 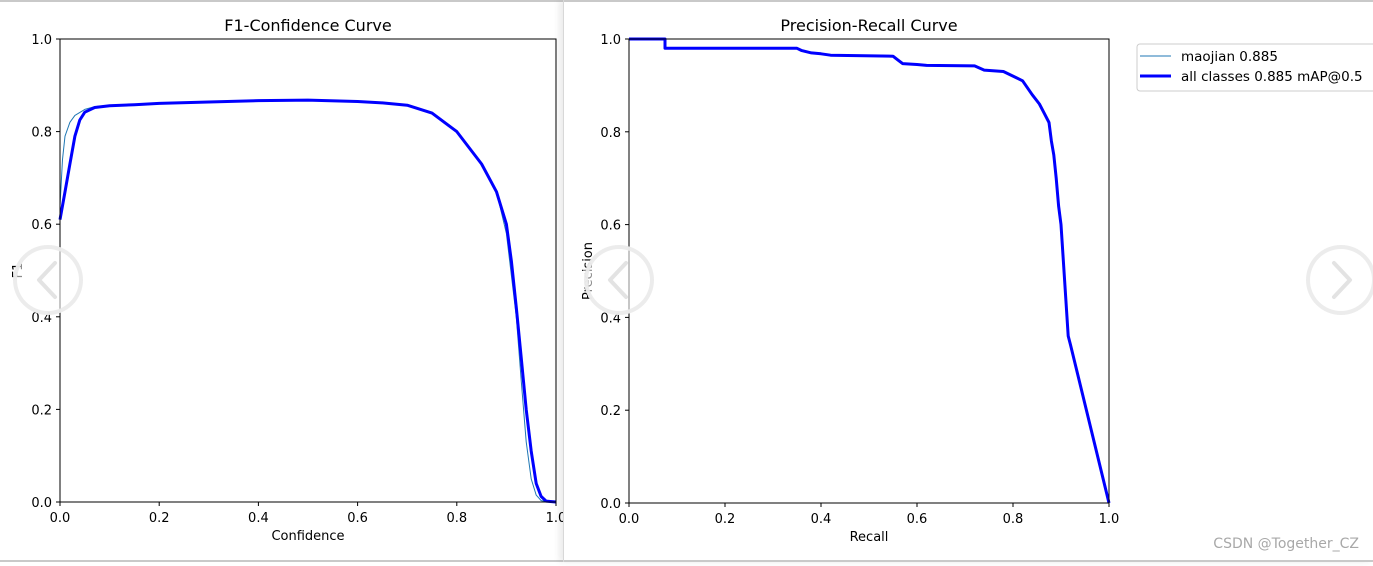 I want to click on x-axis-label: Recall, so click(x=869, y=537).